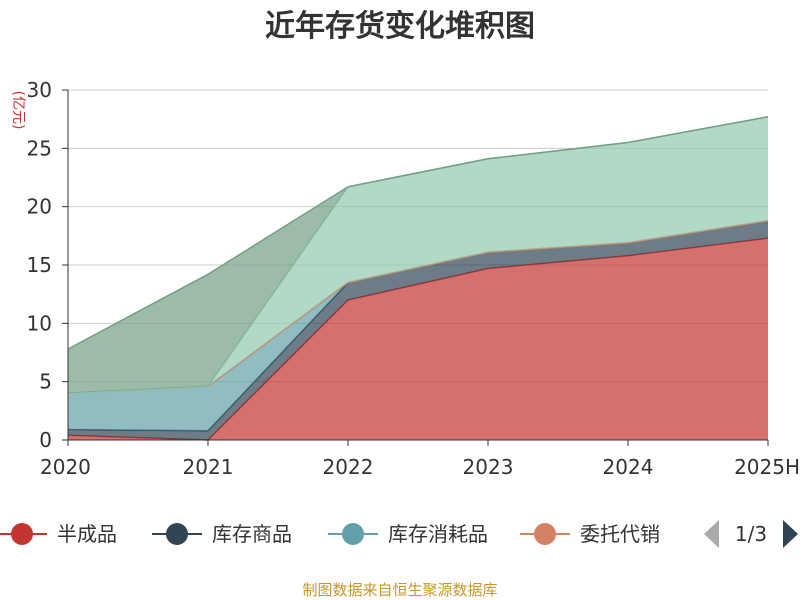  I want to click on x-tick-label: 2023, so click(488, 467).